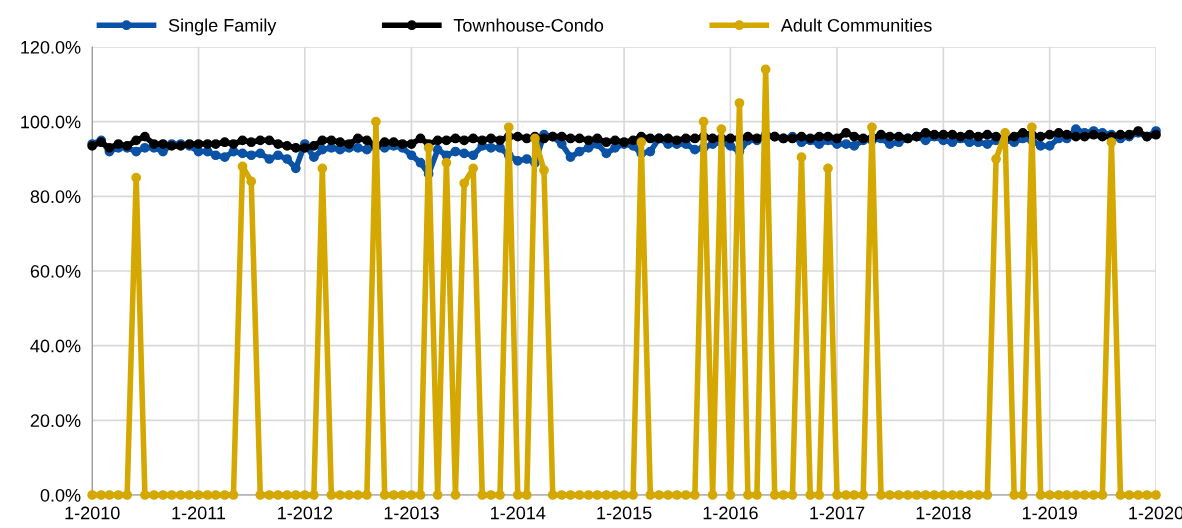 This screenshot has height=528, width=1182. What do you see at coordinates (60, 495) in the screenshot?
I see `y-tick-label: 0.0%` at bounding box center [60, 495].